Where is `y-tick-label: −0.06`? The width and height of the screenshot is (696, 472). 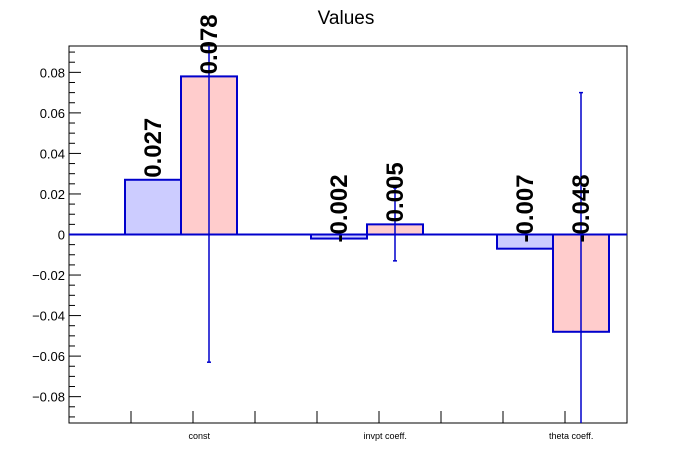 y-tick-label: −0.06 is located at coordinates (48, 356).